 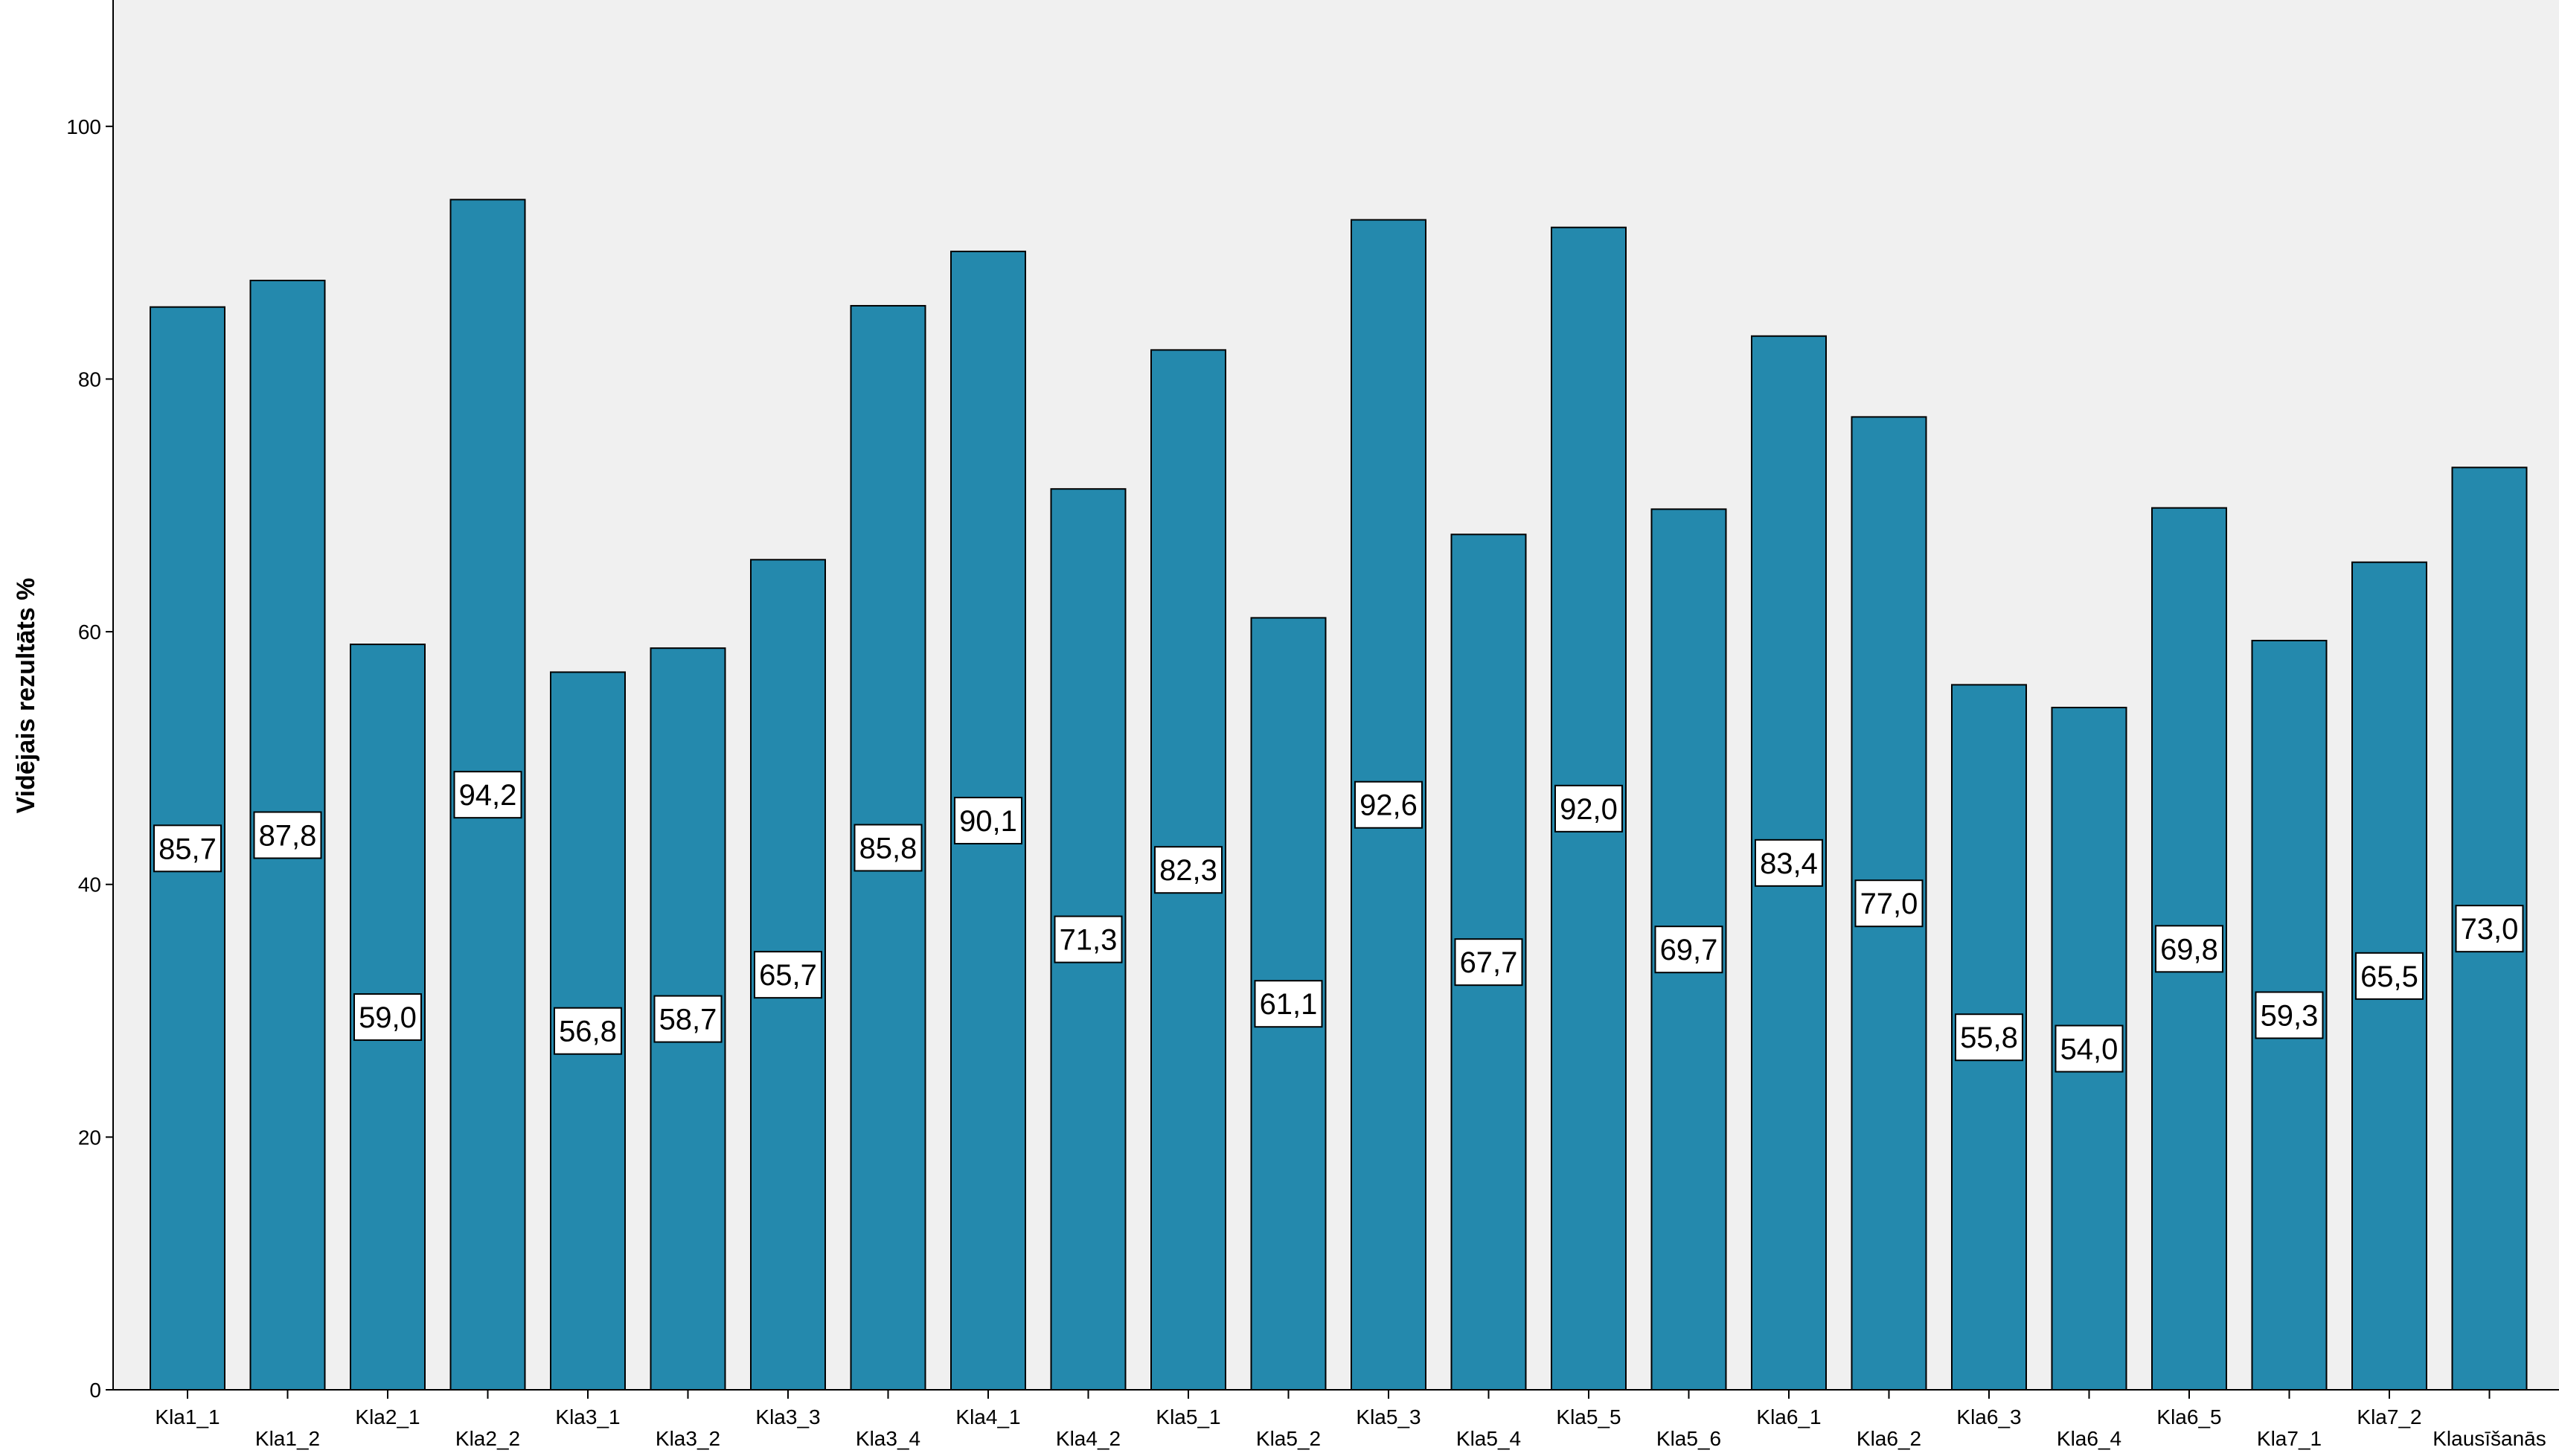 I want to click on data-label: 71,3, so click(x=1089, y=940).